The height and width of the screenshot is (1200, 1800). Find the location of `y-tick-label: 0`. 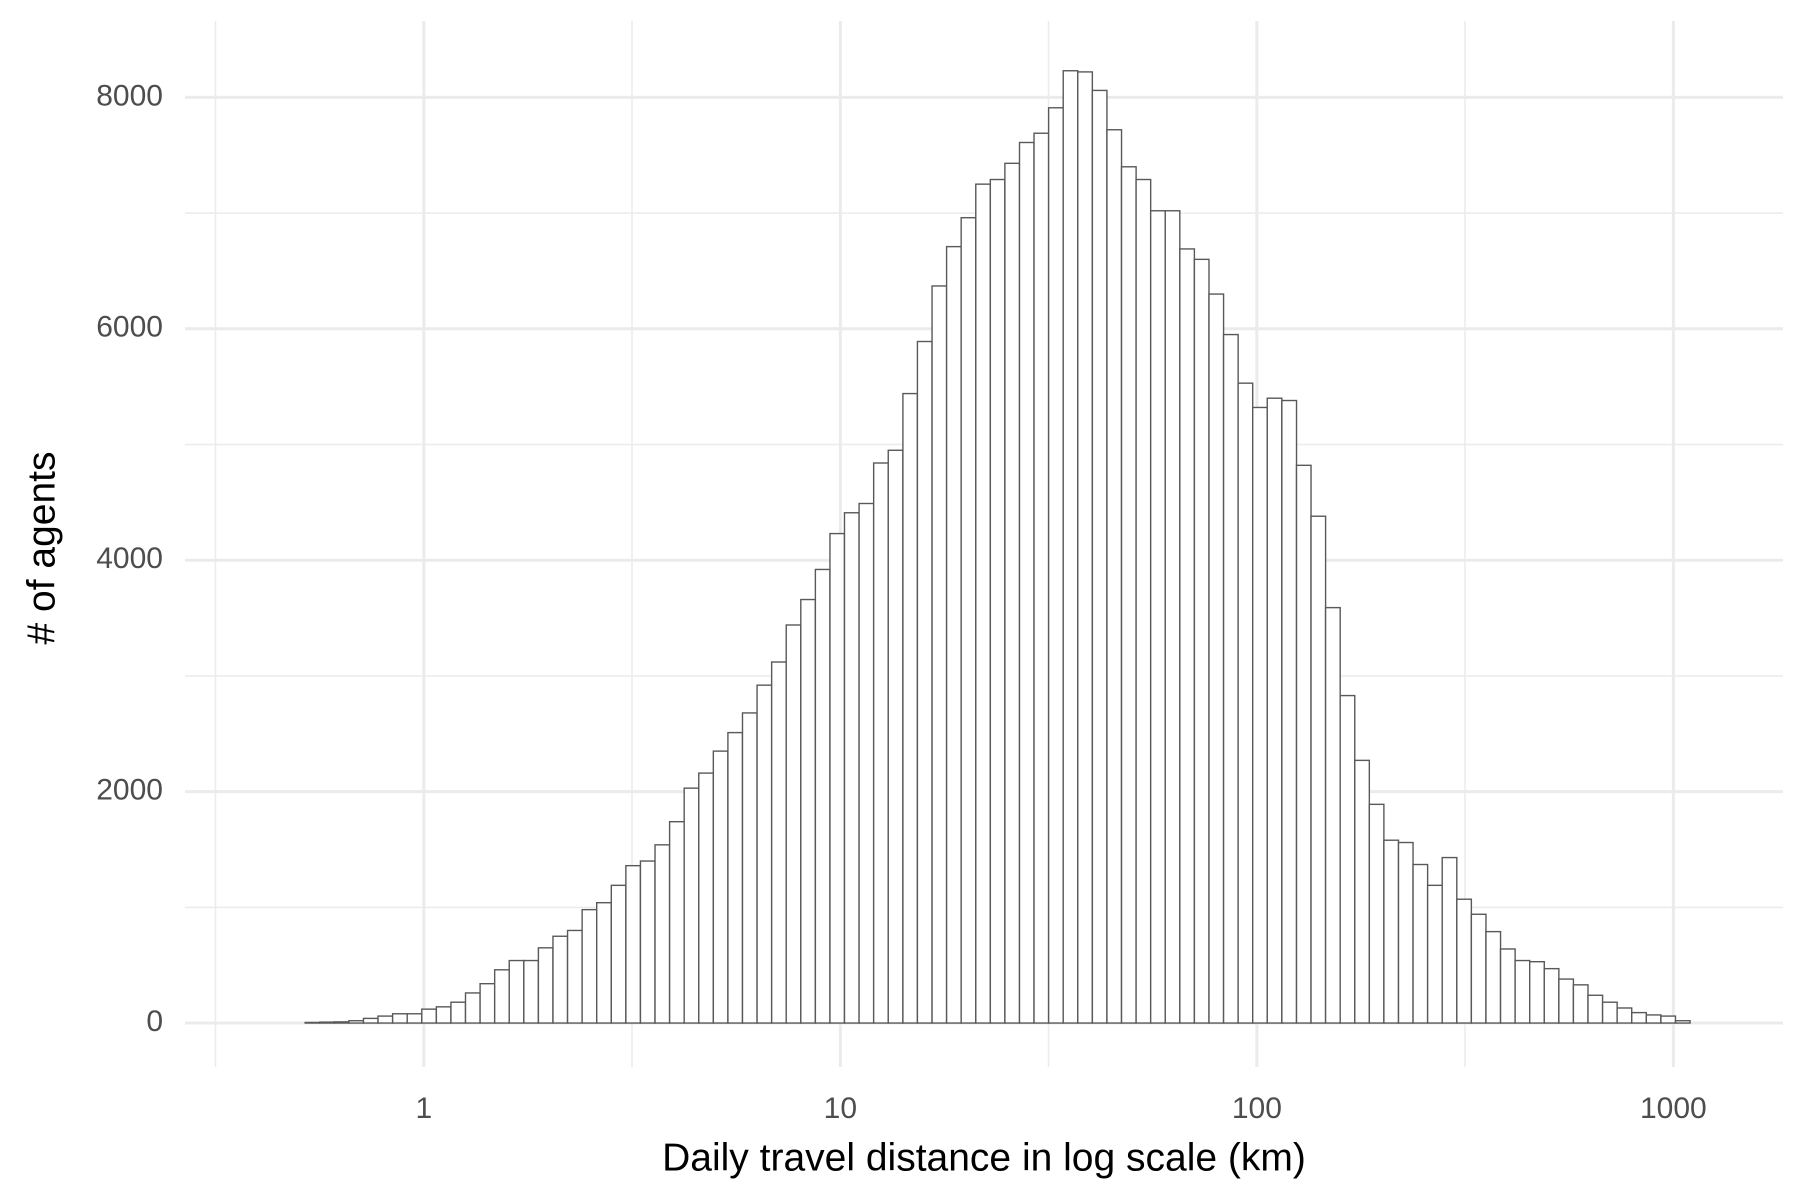

y-tick-label: 0 is located at coordinates (154, 1021).